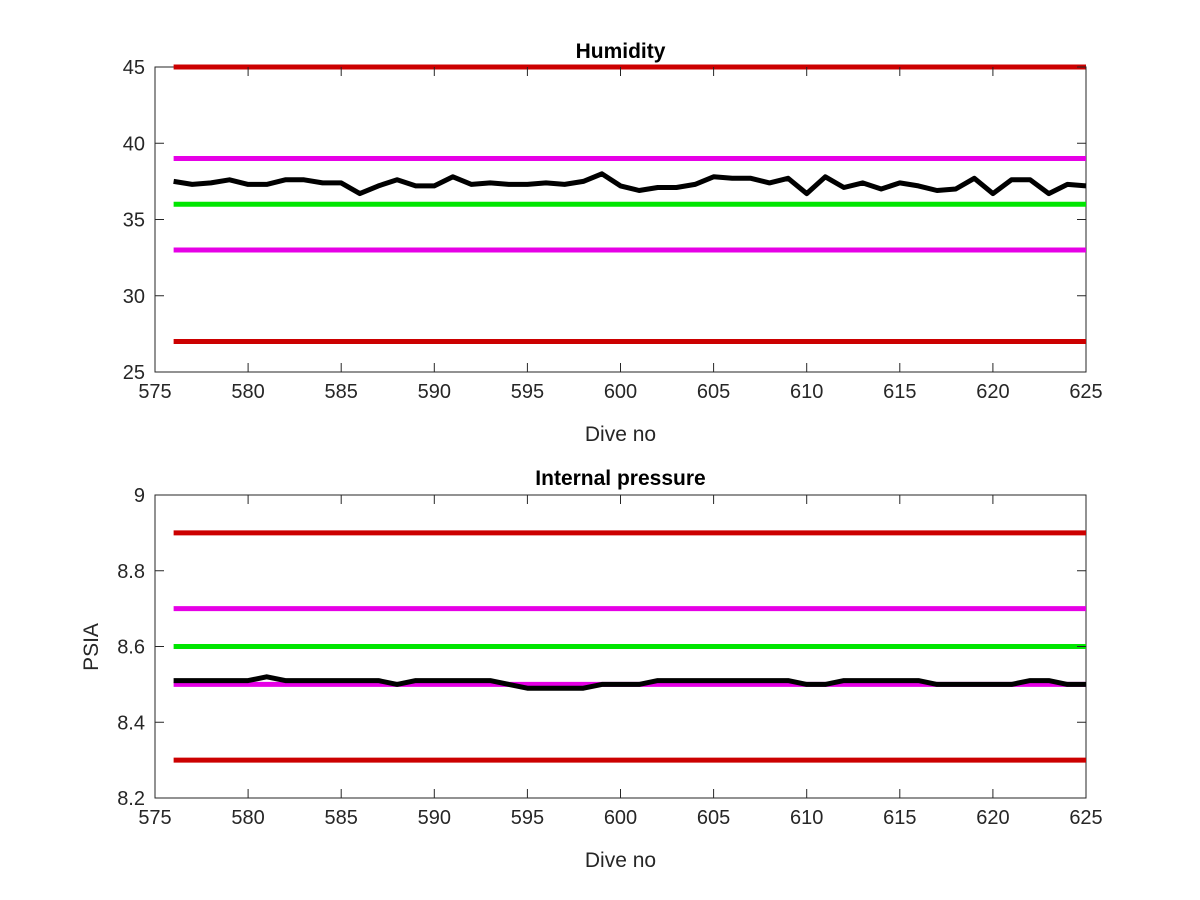  Describe the element at coordinates (620, 818) in the screenshot. I see `internal-pressure-x-tick-label: 600` at that location.